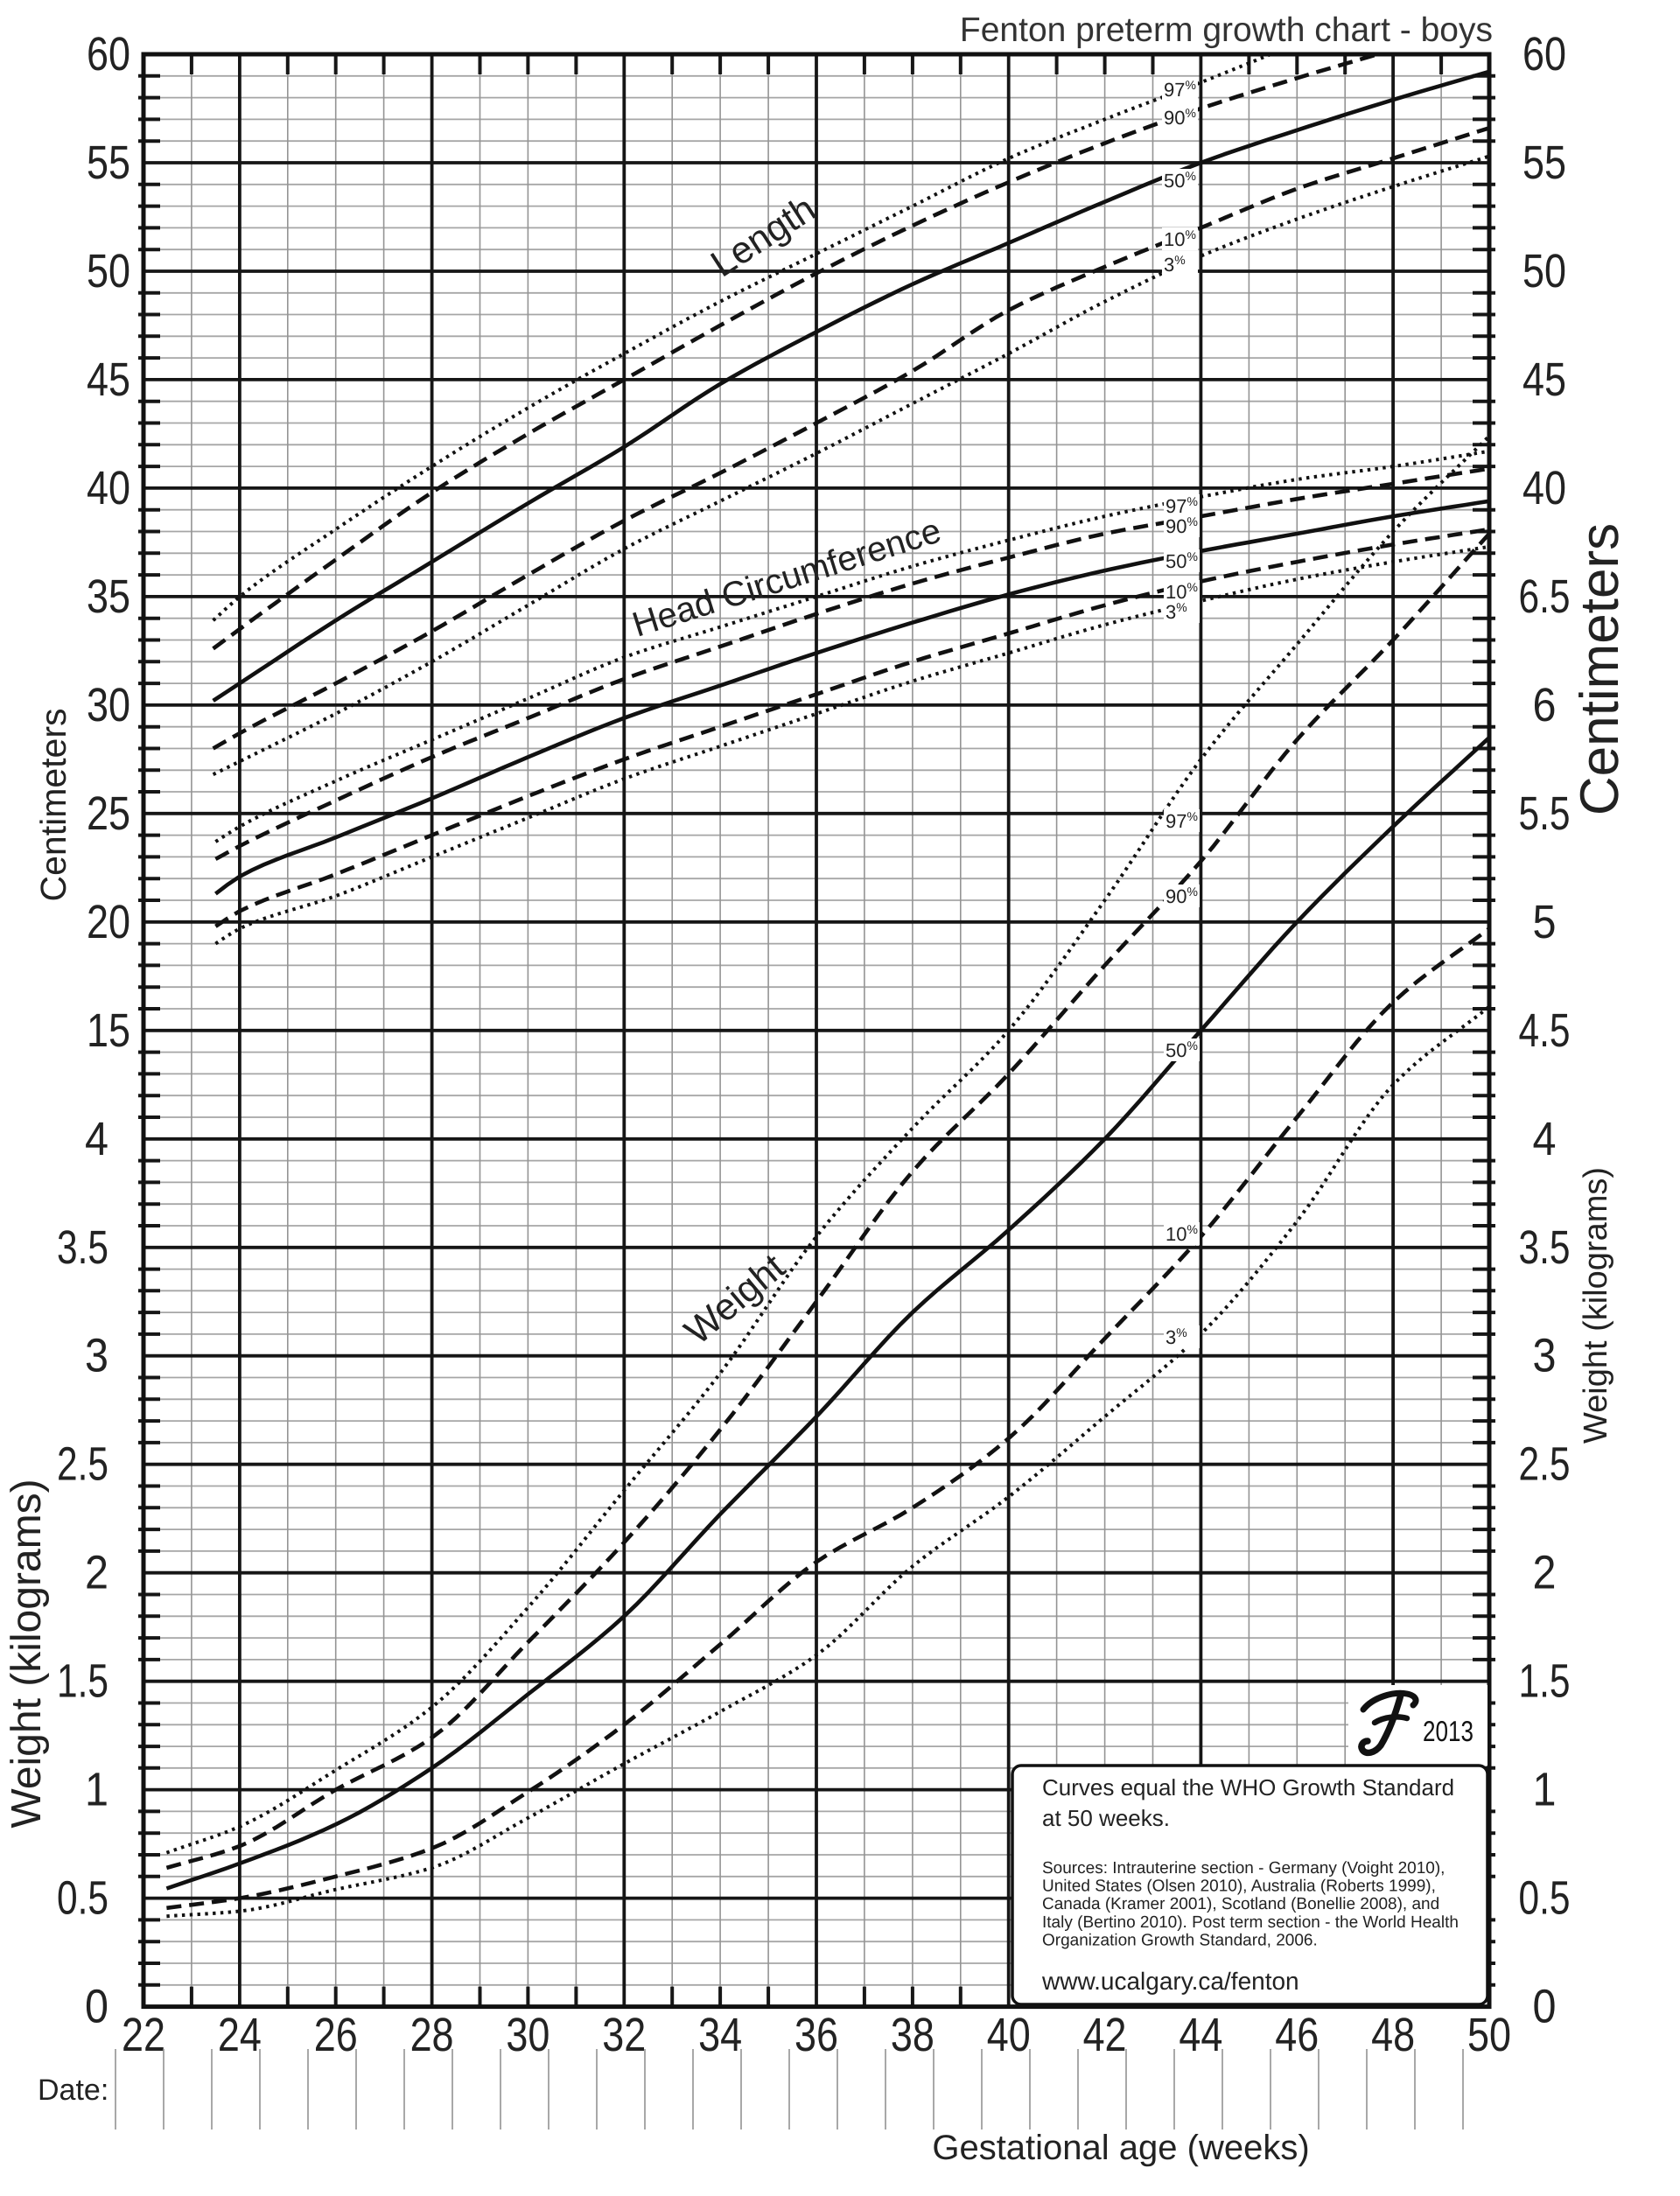 Image resolution: width=1680 pixels, height=2196 pixels. Describe the element at coordinates (108, 813) in the screenshot. I see `svg-text: 25` at that location.